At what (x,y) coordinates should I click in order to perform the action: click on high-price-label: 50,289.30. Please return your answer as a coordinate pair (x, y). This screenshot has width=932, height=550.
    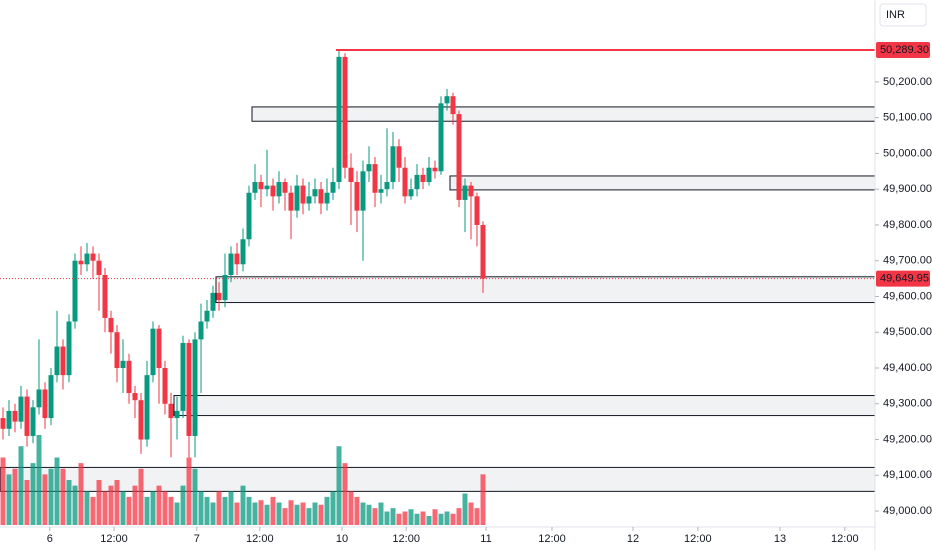
    Looking at the image, I should click on (904, 50).